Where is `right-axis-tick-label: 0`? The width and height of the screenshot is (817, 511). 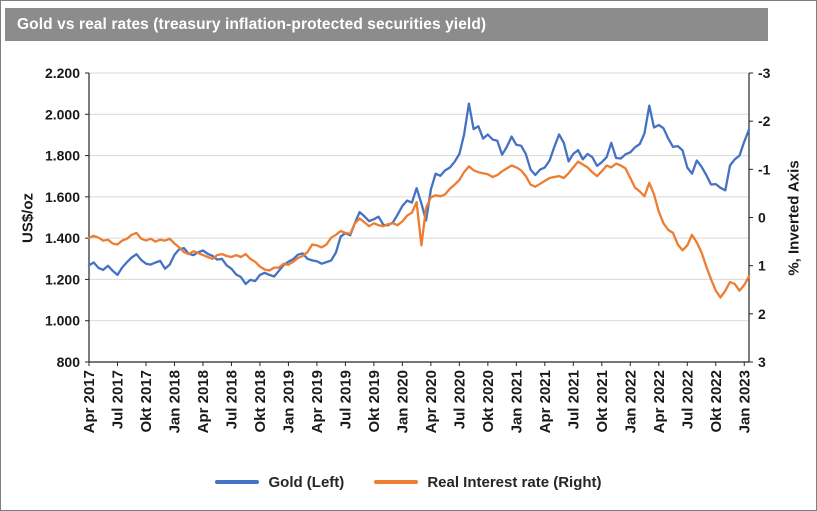
right-axis-tick-label: 0 is located at coordinates (762, 218).